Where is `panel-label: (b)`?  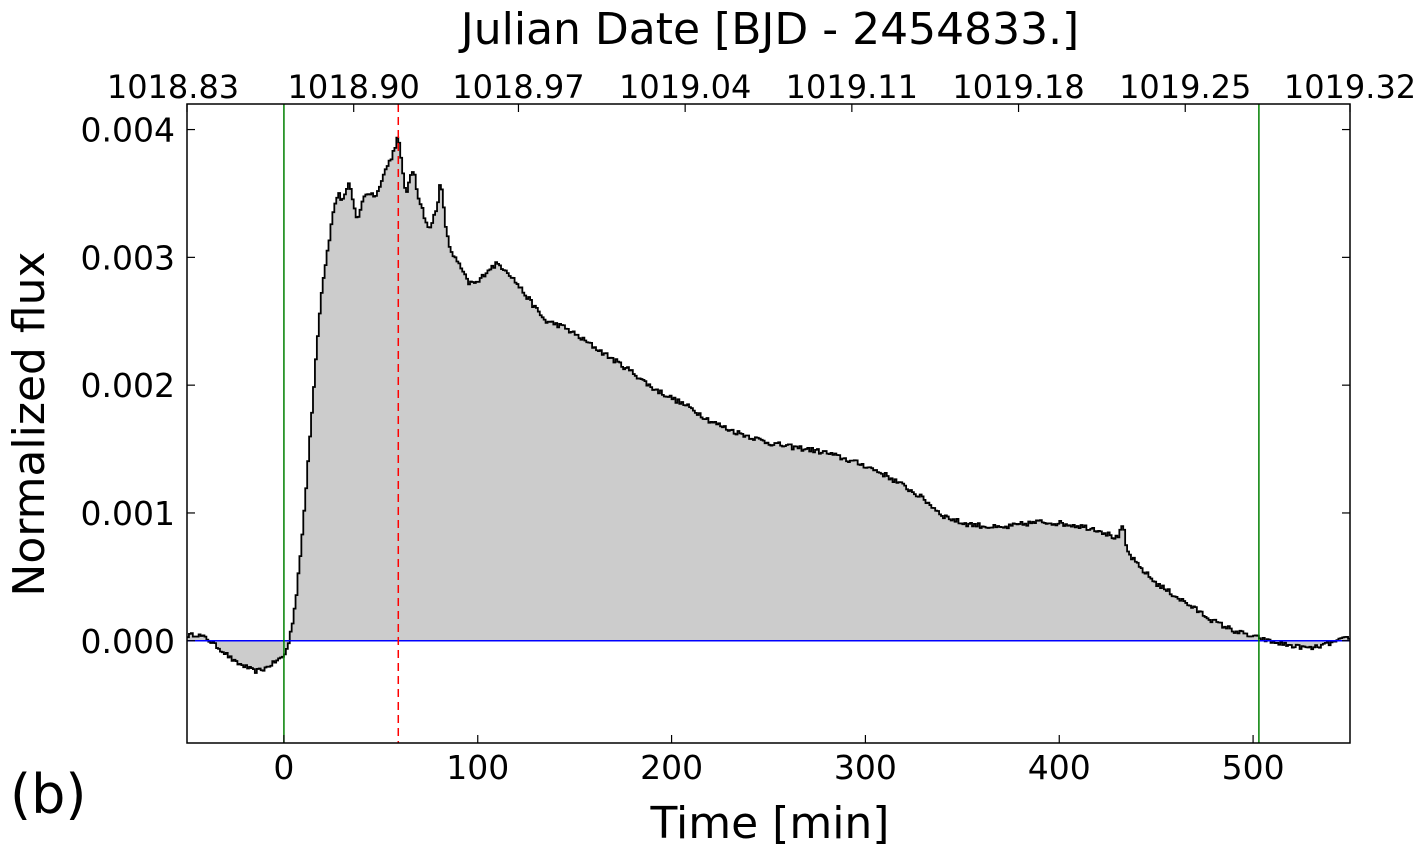
panel-label: (b) is located at coordinates (48, 794).